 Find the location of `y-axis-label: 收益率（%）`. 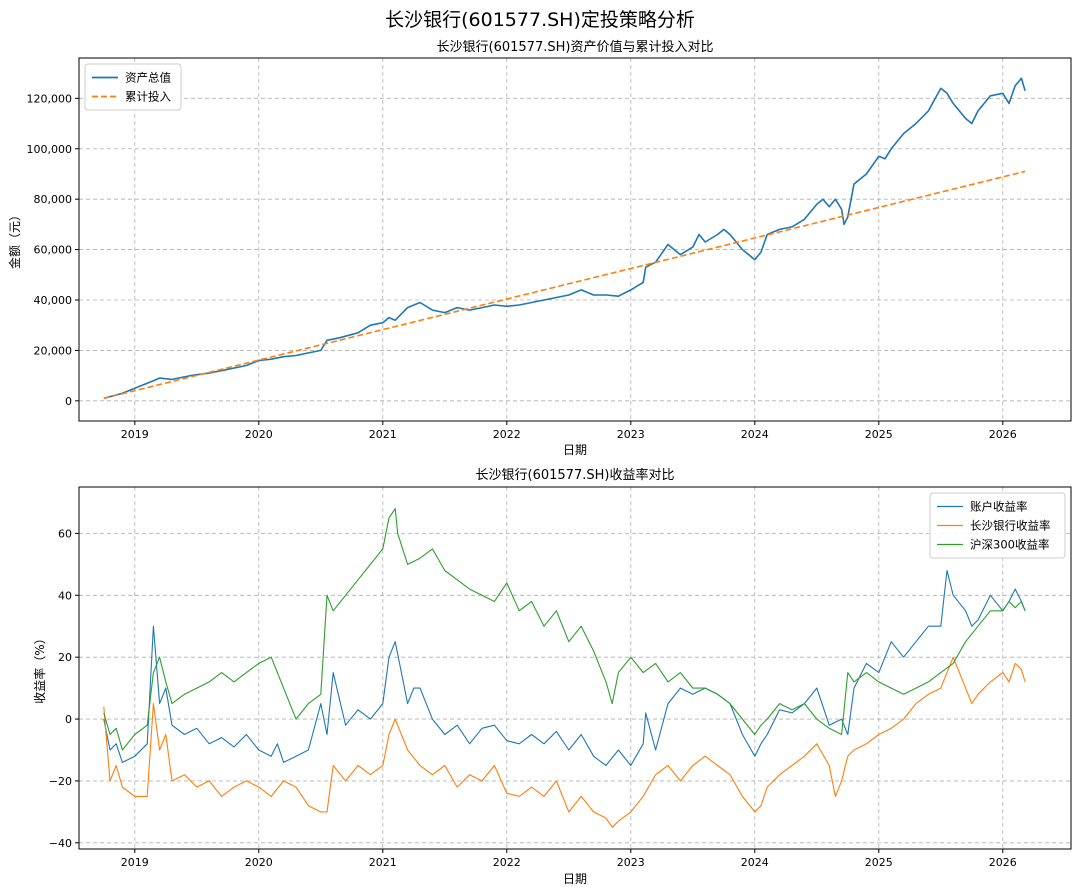

y-axis-label: 收益率（%） is located at coordinates (39, 667).